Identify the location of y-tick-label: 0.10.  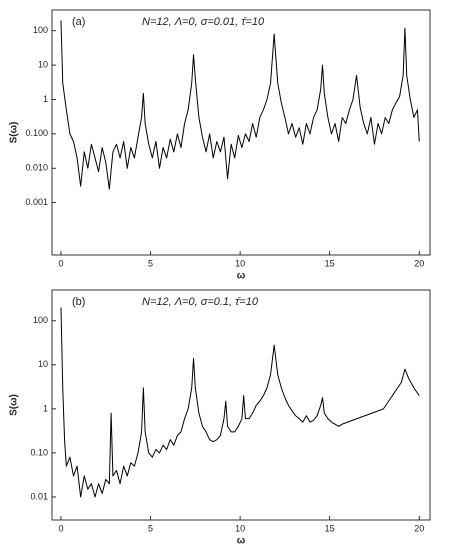
(39, 452).